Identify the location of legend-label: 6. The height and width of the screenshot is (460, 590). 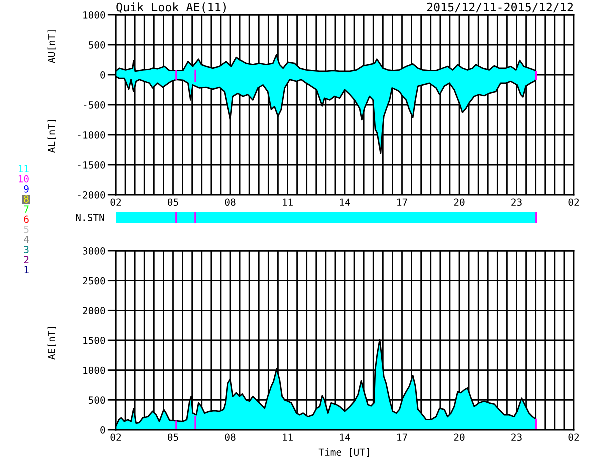
(26, 220).